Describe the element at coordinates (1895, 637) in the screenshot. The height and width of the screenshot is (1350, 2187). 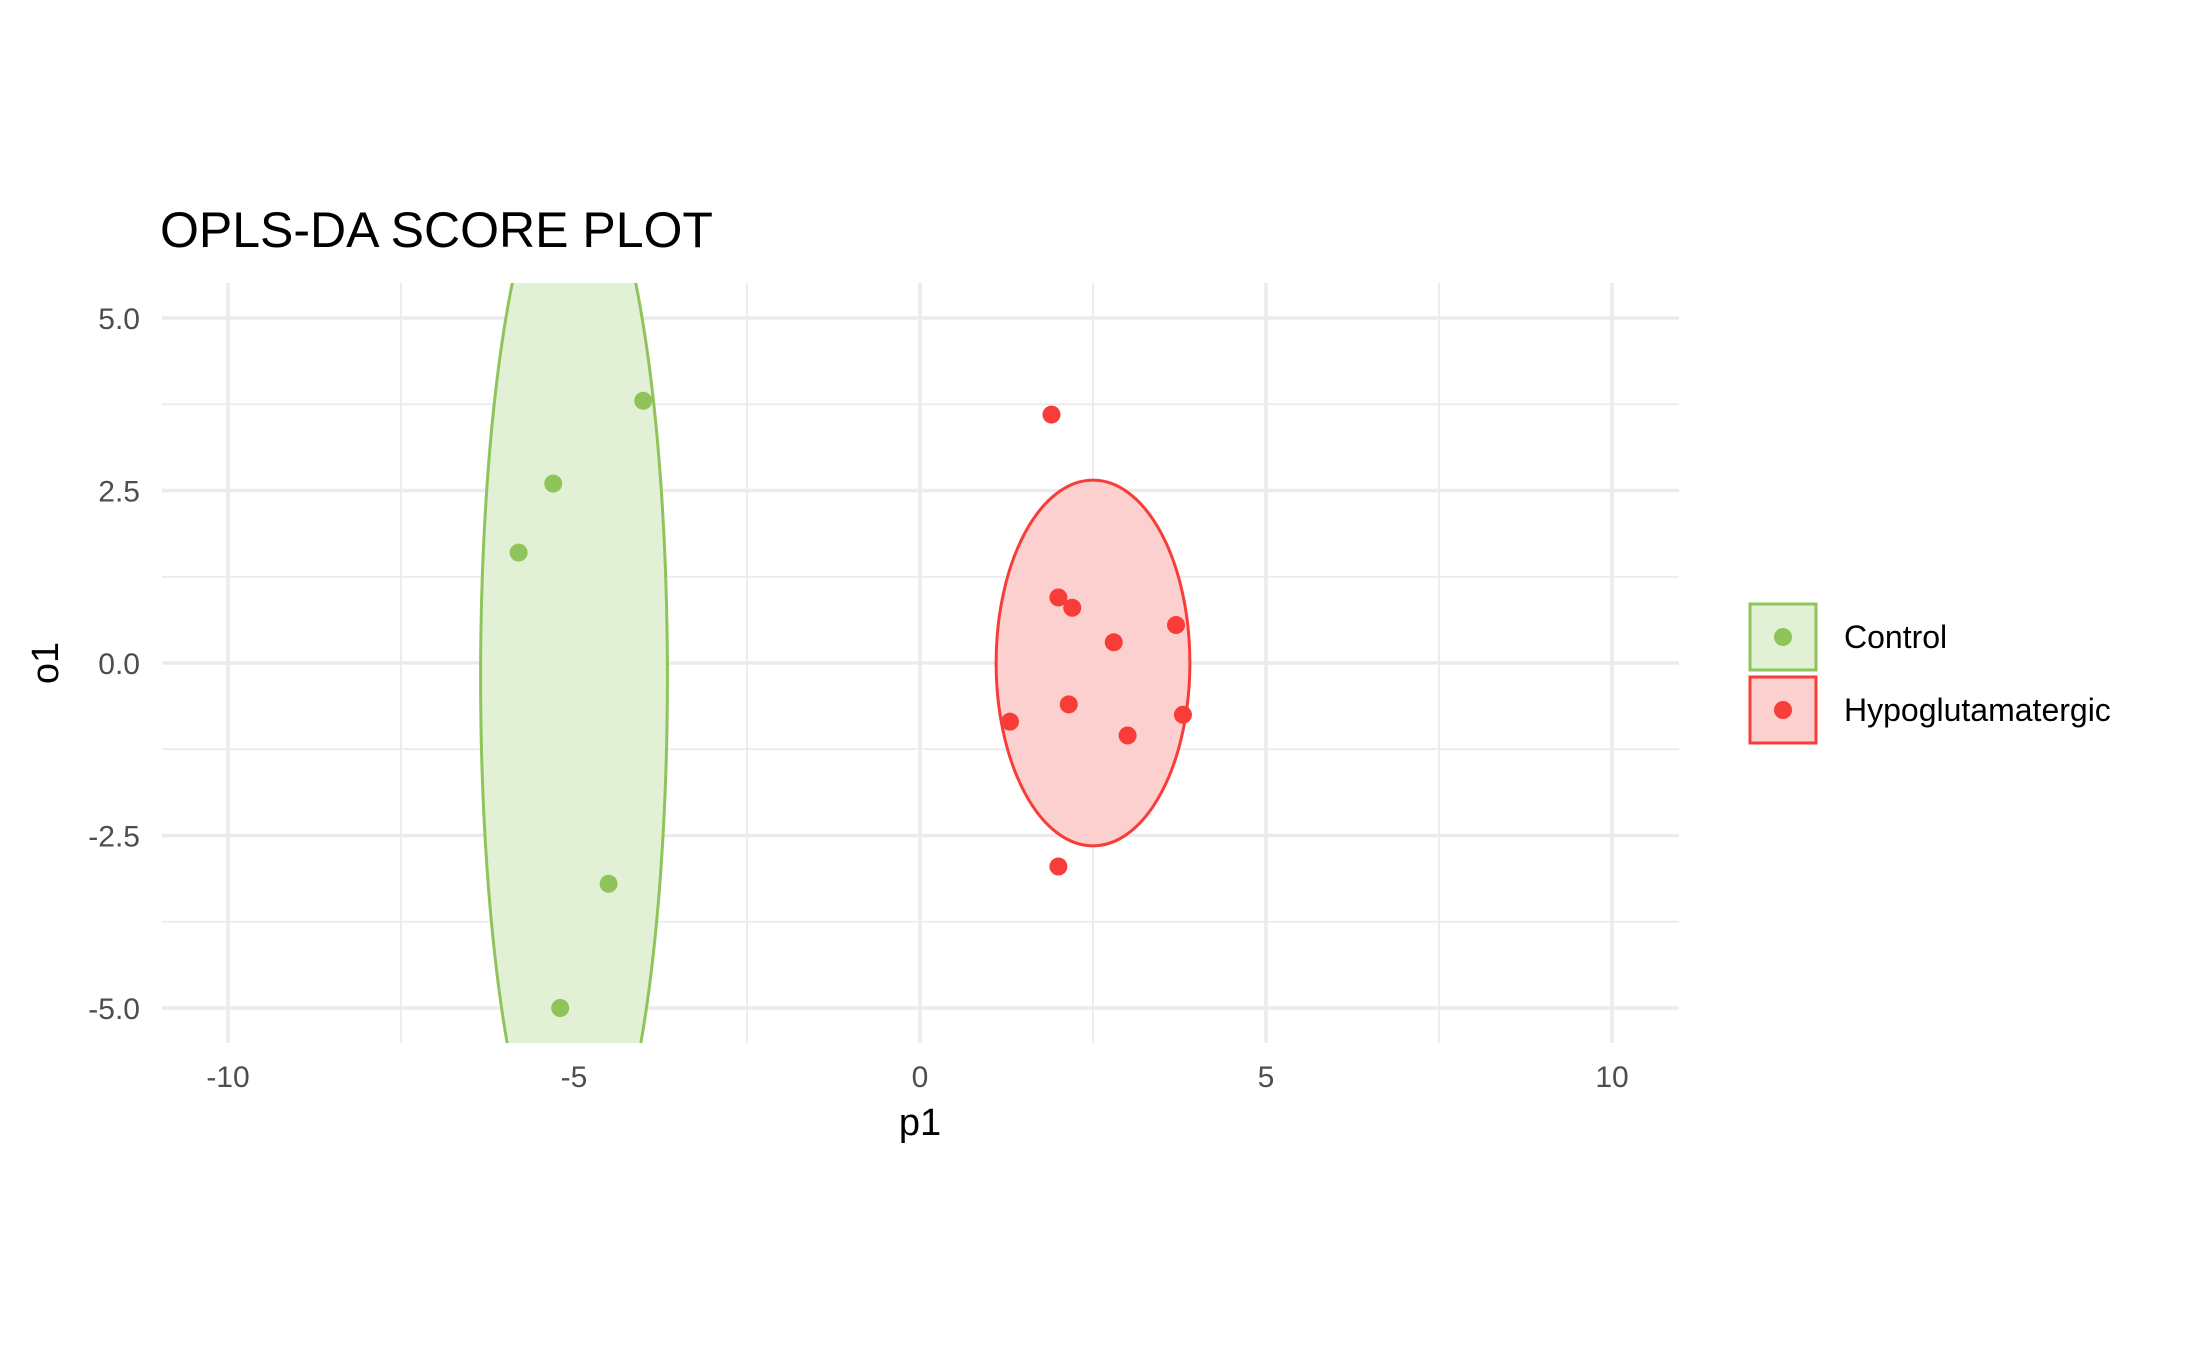
I see `legend-label: Control` at that location.